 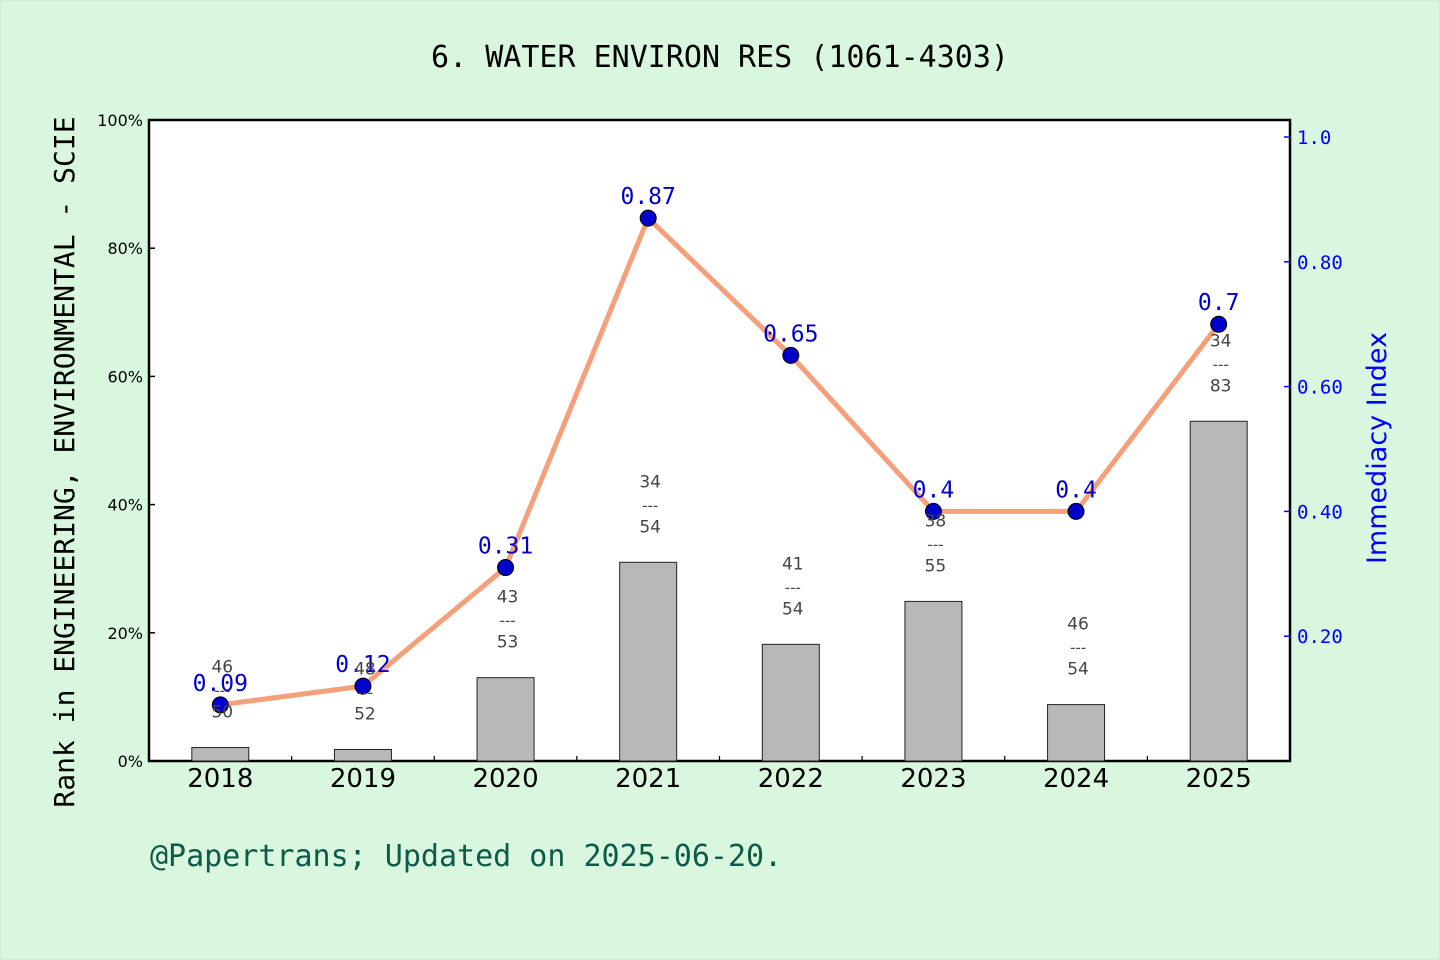 I want to click on x-tick-label: 2021, so click(x=648, y=779).